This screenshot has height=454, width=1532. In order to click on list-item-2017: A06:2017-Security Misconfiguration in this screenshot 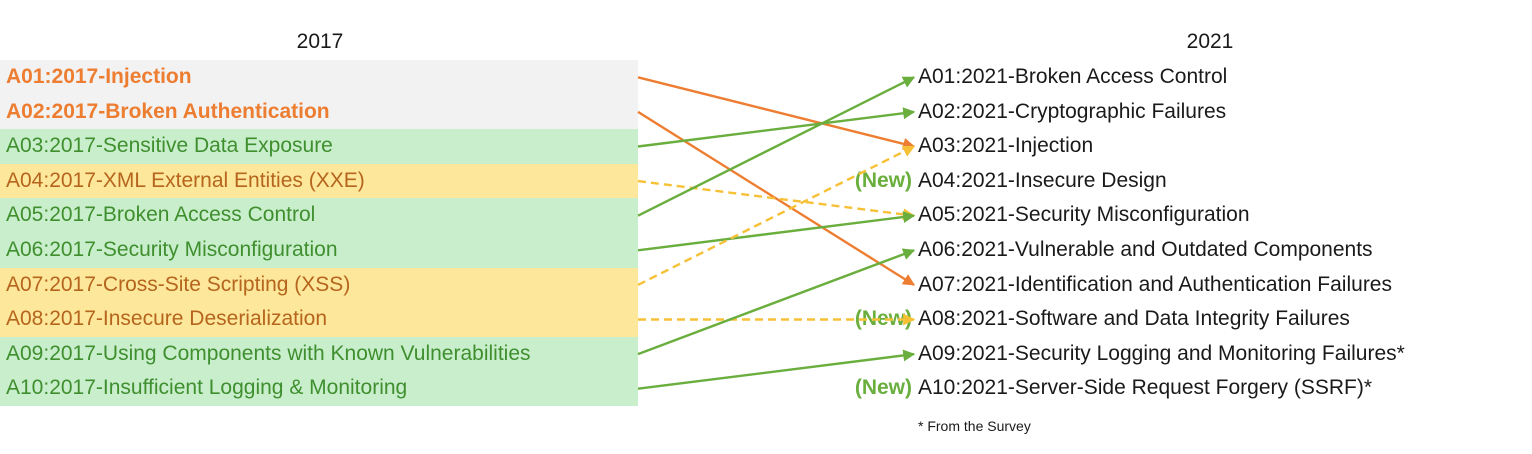, I will do `click(319, 250)`.